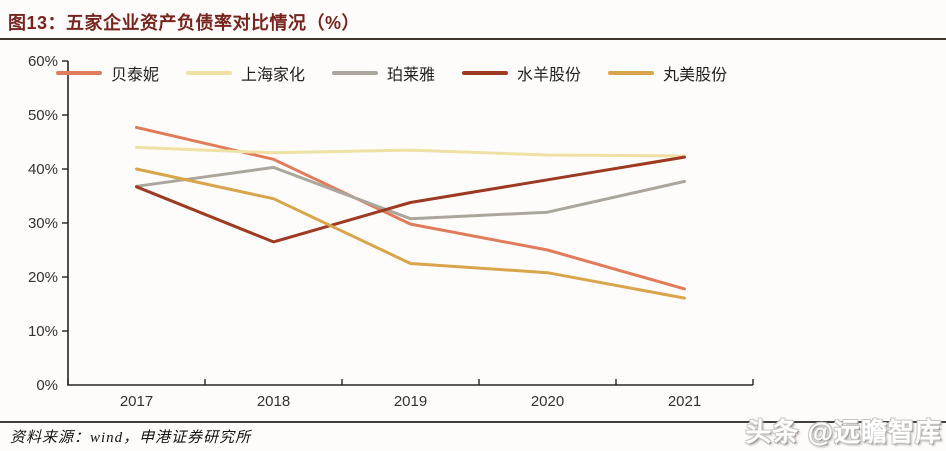  I want to click on legend-item: 上海家化, so click(245, 73).